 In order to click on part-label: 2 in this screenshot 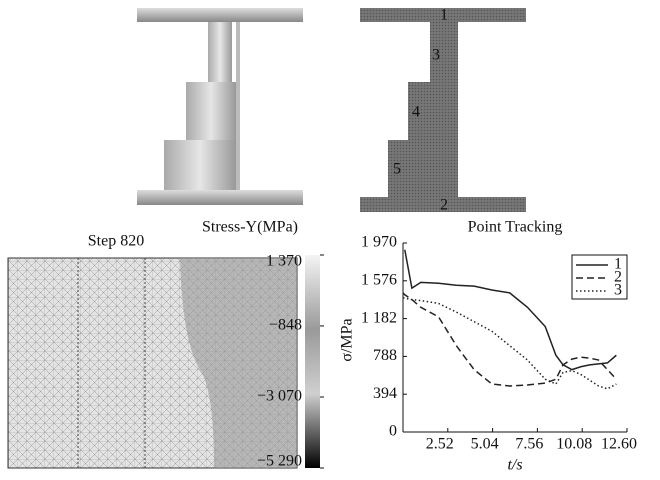, I will do `click(444, 205)`.